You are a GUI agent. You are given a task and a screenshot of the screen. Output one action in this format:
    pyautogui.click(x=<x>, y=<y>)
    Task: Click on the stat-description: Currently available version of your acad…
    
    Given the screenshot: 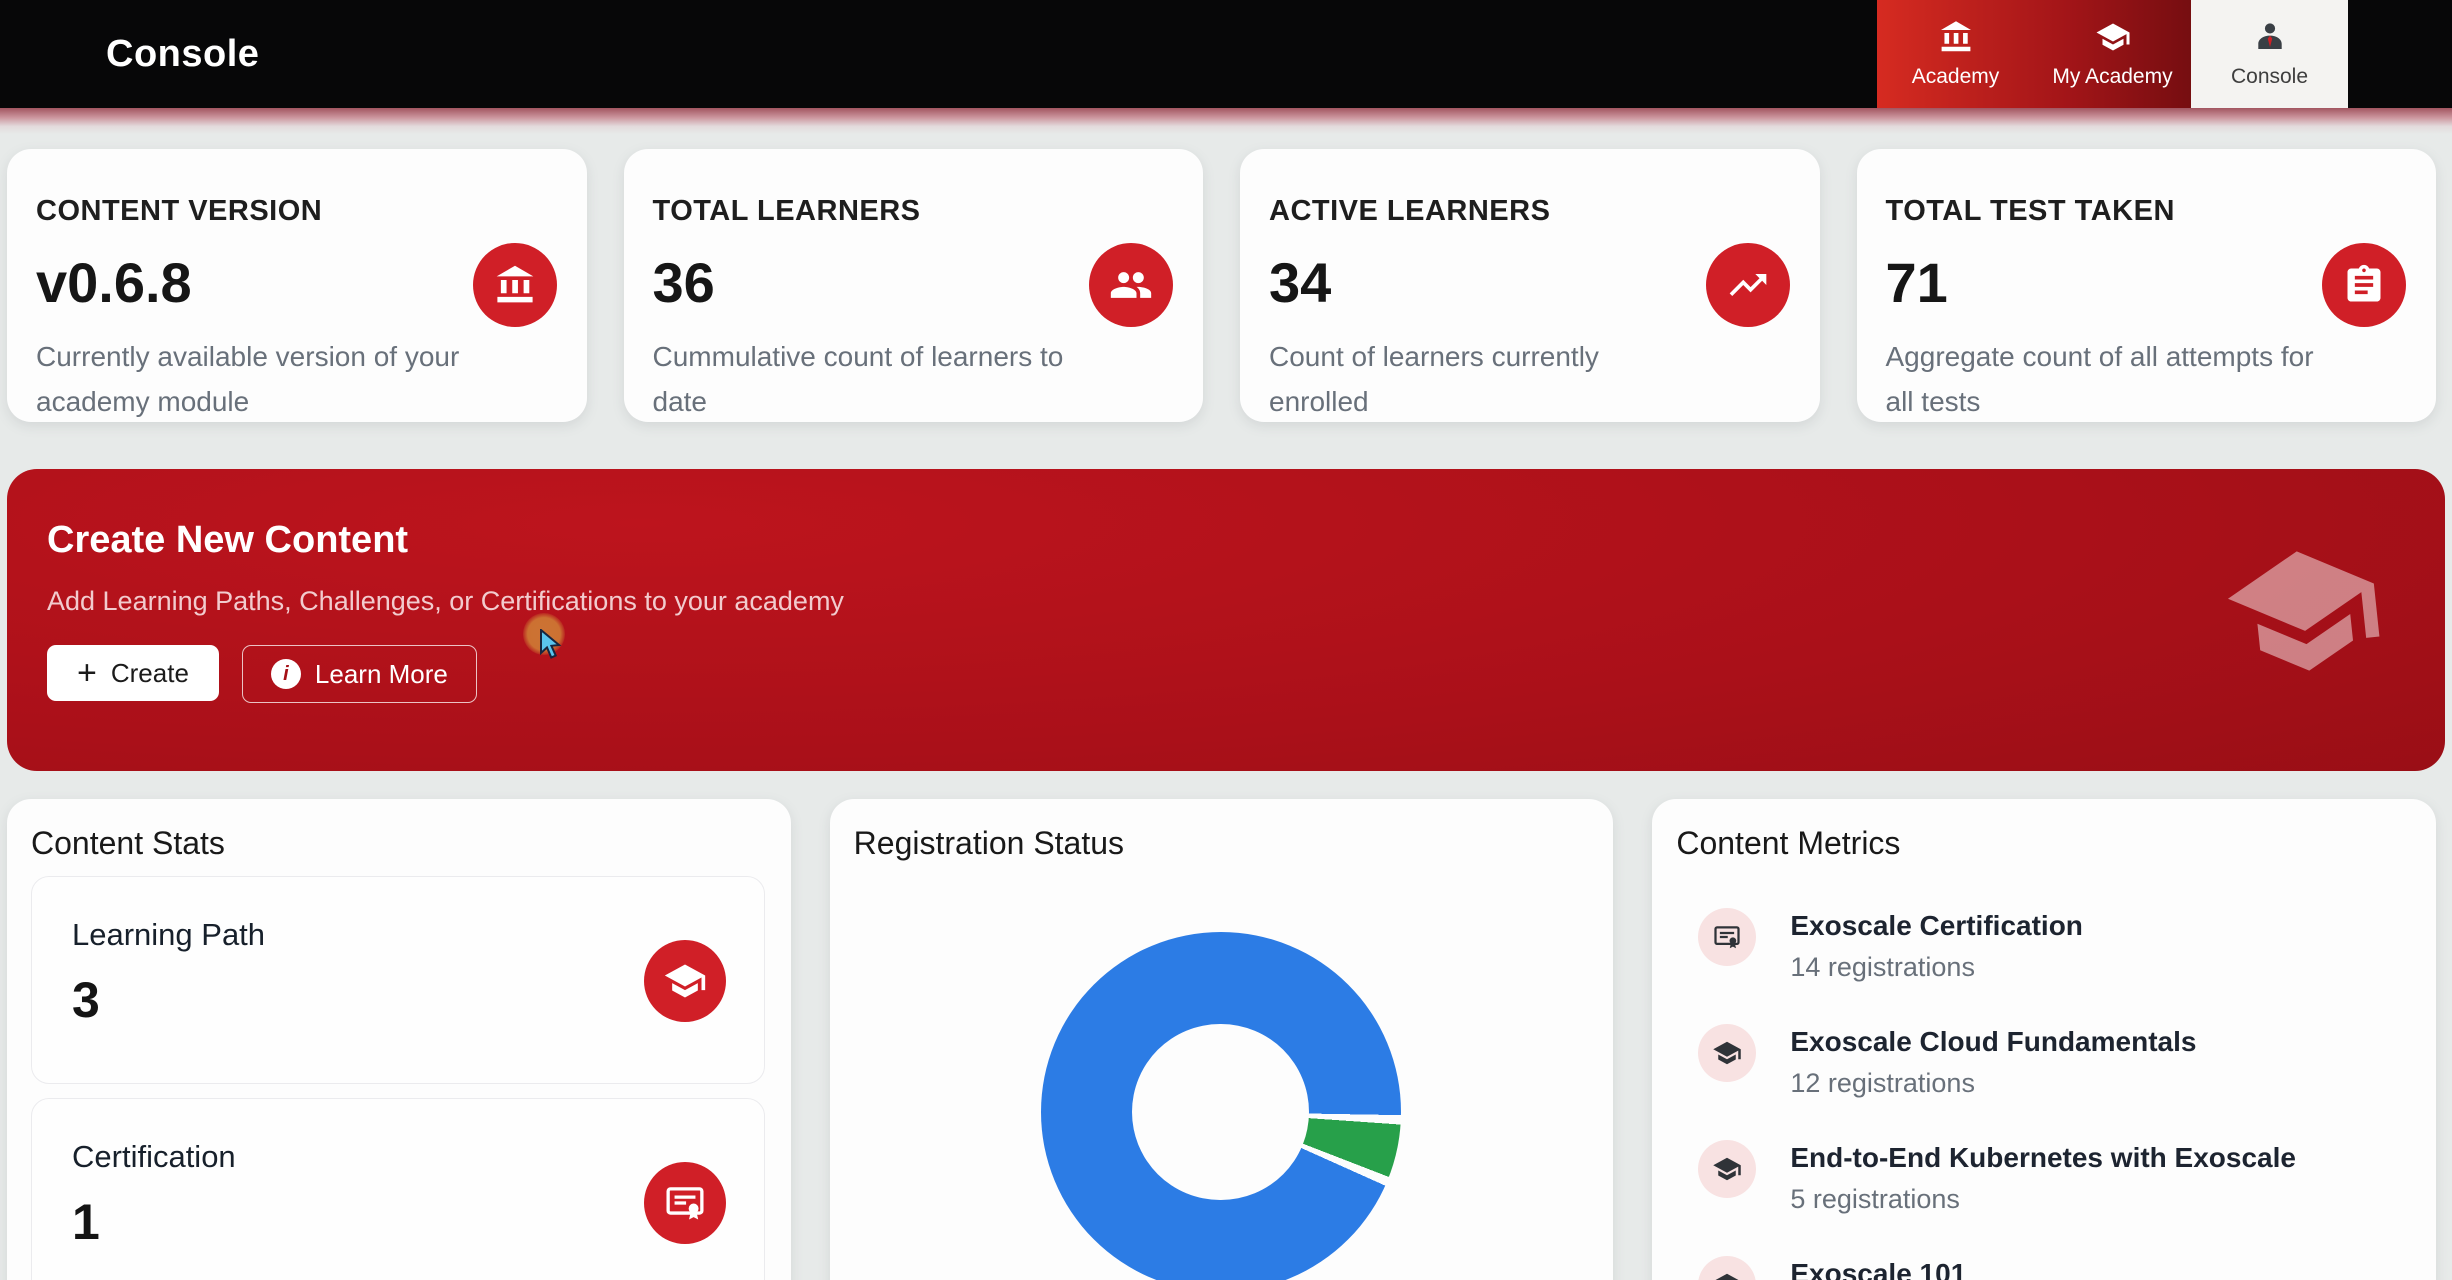 What is the action you would take?
    pyautogui.click(x=248, y=379)
    